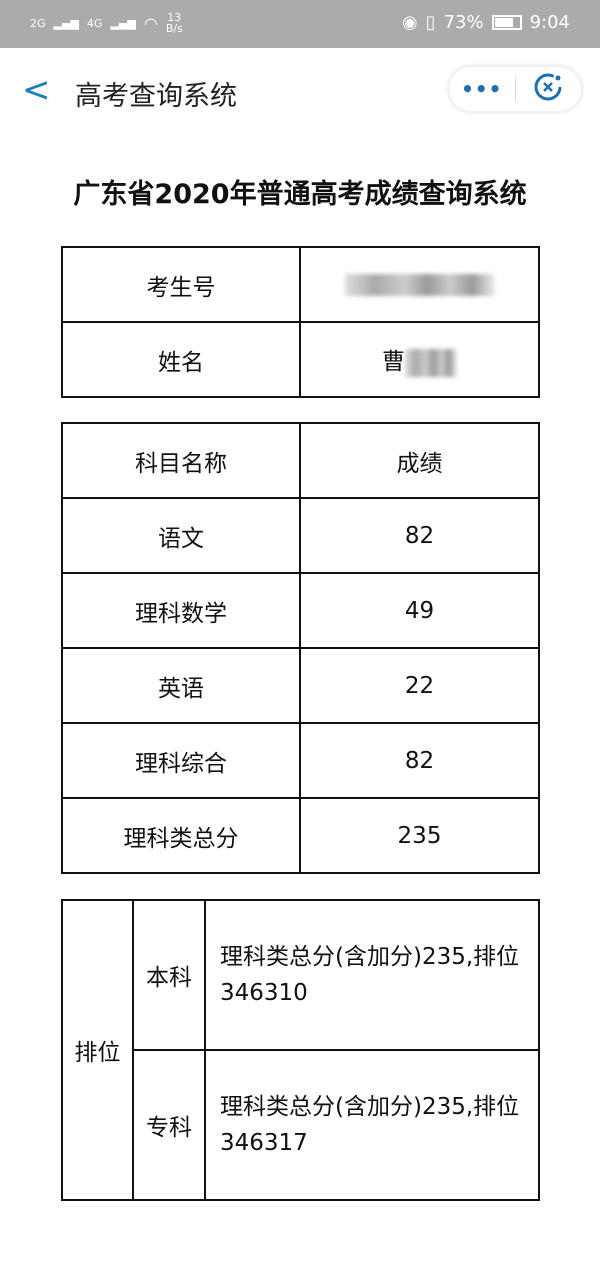 Image resolution: width=600 pixels, height=1267 pixels. What do you see at coordinates (97, 1050) in the screenshot?
I see `ranking-label: 排位` at bounding box center [97, 1050].